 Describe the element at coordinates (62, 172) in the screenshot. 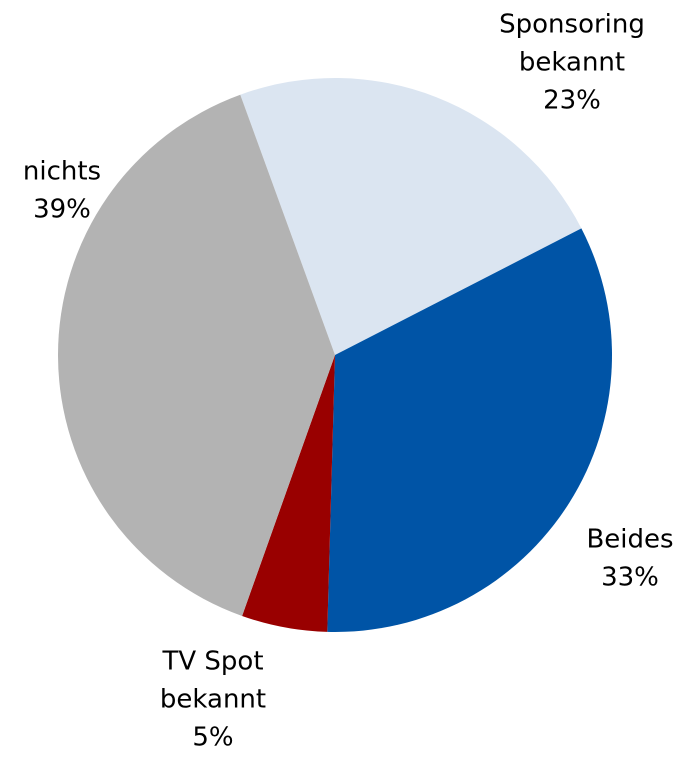

I see `slice-label: nichts` at that location.